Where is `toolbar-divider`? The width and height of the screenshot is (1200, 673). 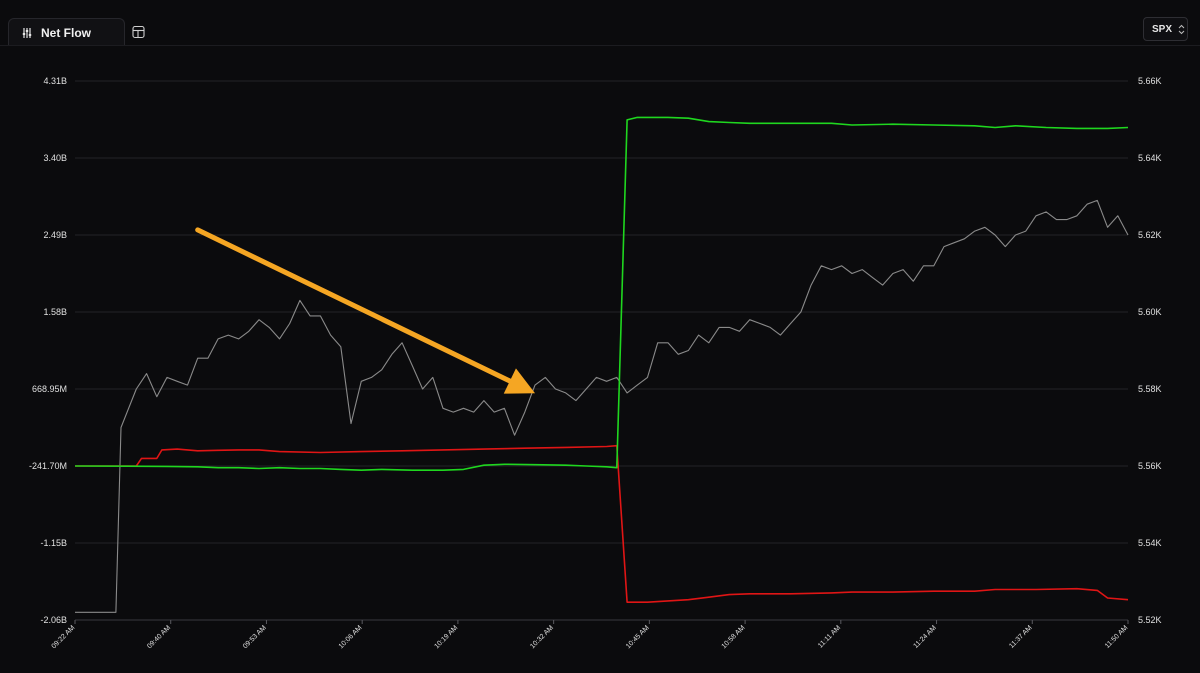
toolbar-divider is located at coordinates (600, 45).